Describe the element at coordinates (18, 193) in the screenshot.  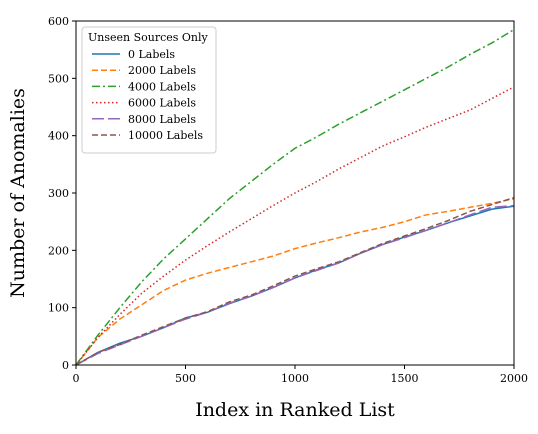
I see `y-axis-label: Number of Anomalies` at that location.